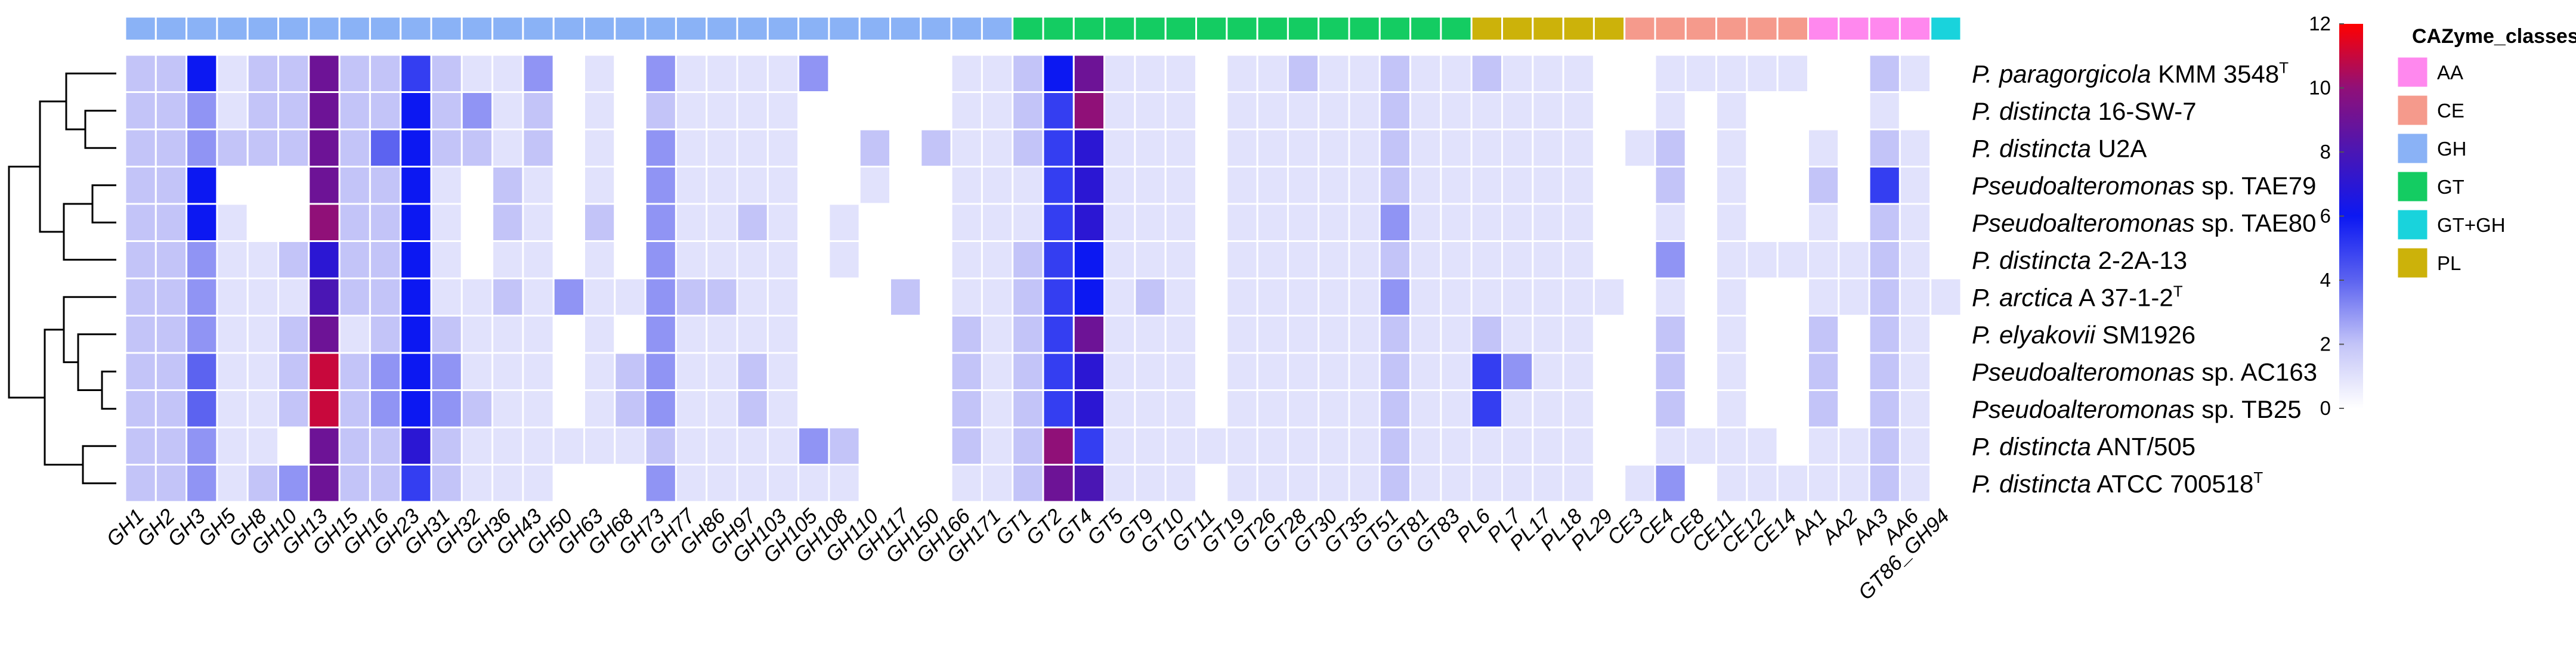  I want to click on color-scale-tick-label: 10, so click(2320, 88).